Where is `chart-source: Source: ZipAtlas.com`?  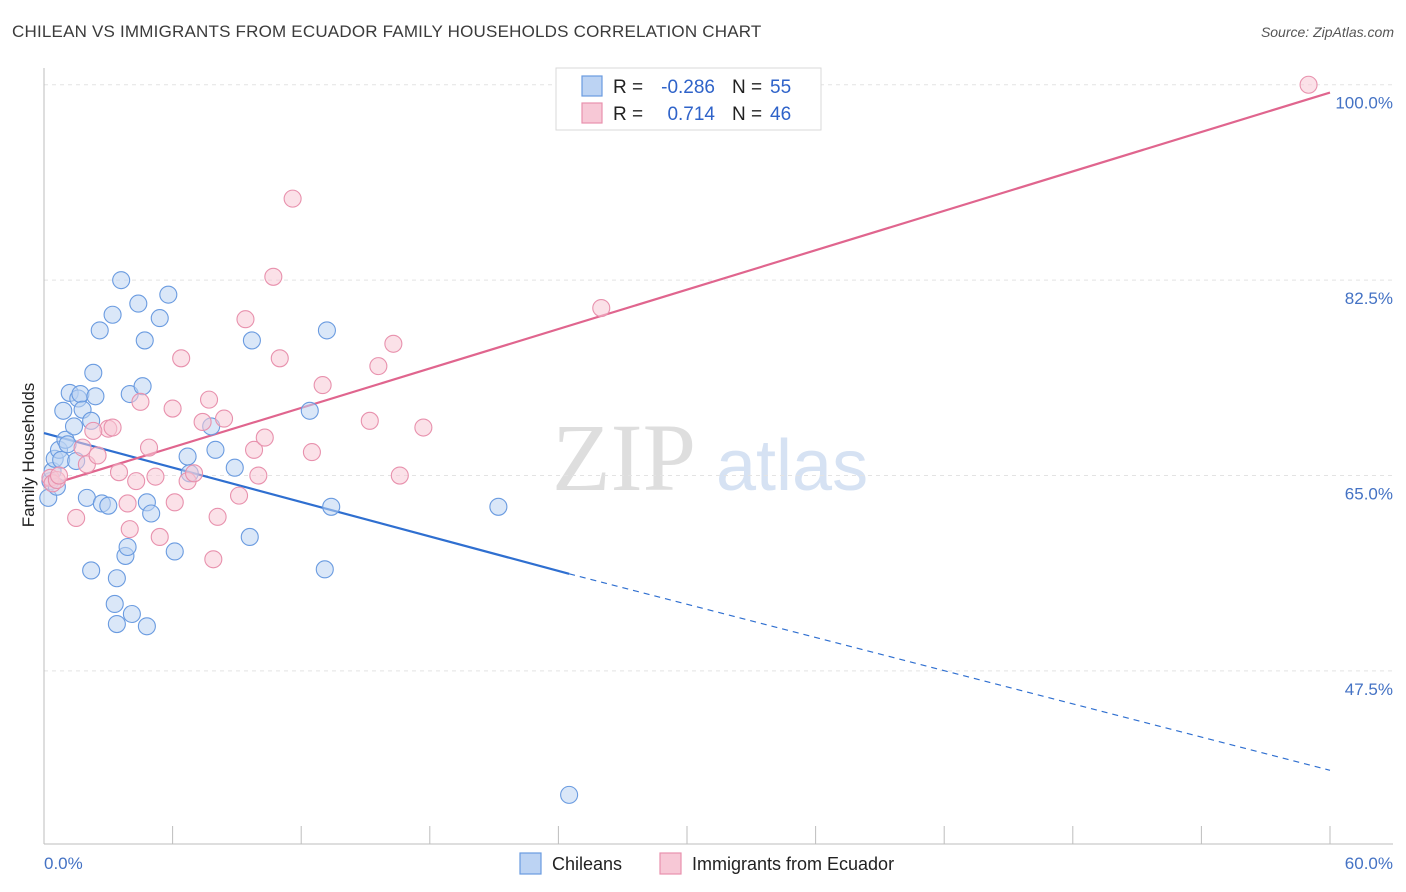 chart-source: Source: ZipAtlas.com is located at coordinates (1327, 32).